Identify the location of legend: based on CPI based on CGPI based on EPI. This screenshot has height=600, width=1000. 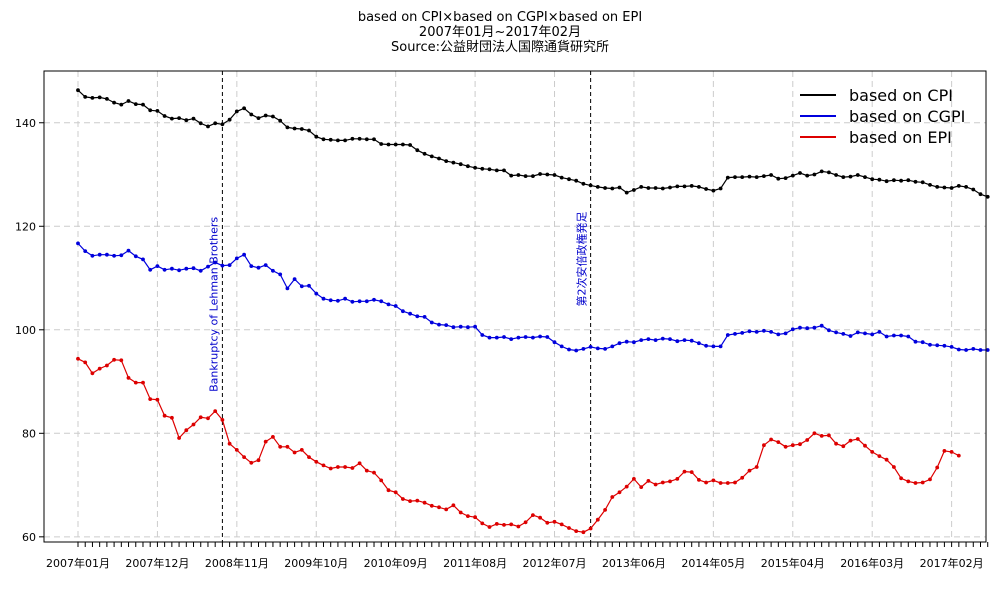
(882, 116).